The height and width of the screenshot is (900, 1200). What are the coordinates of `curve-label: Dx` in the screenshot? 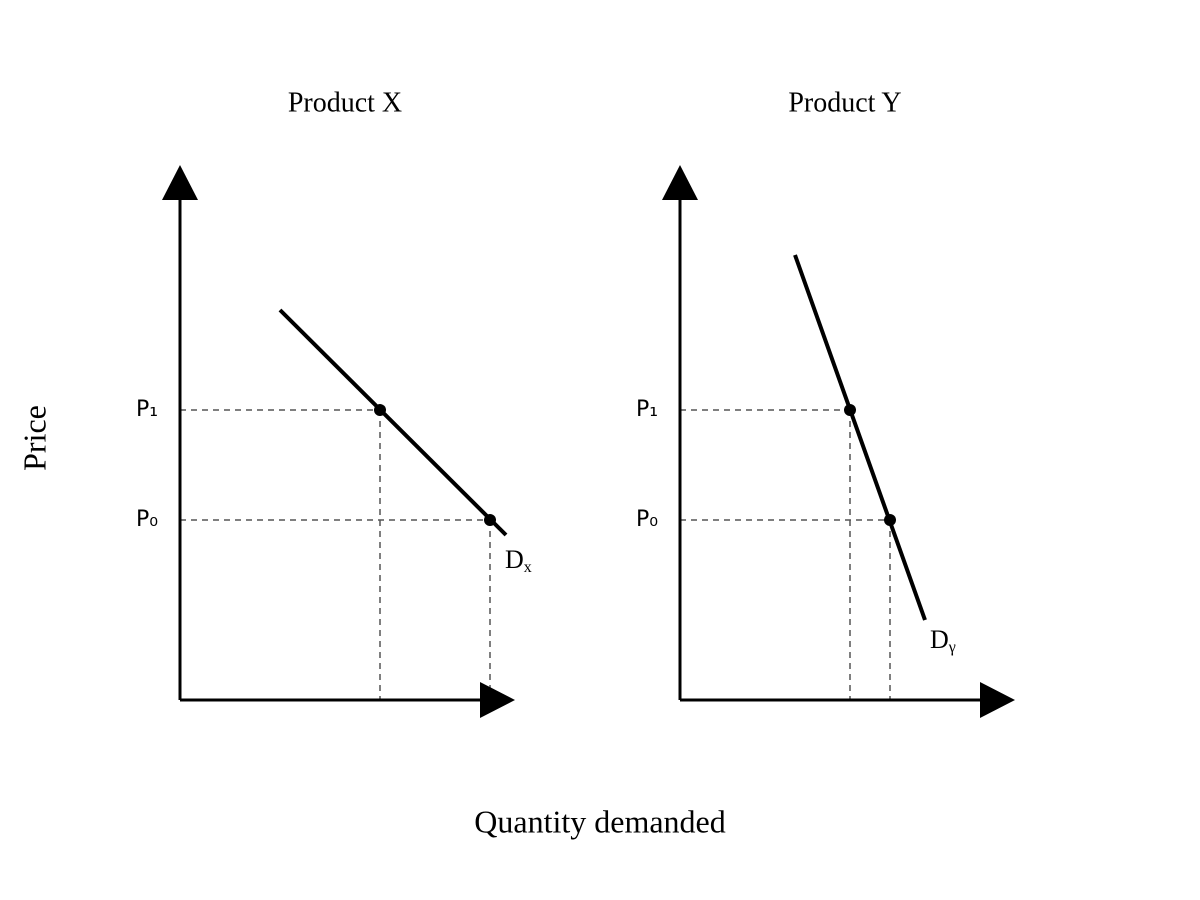 It's located at (518, 560).